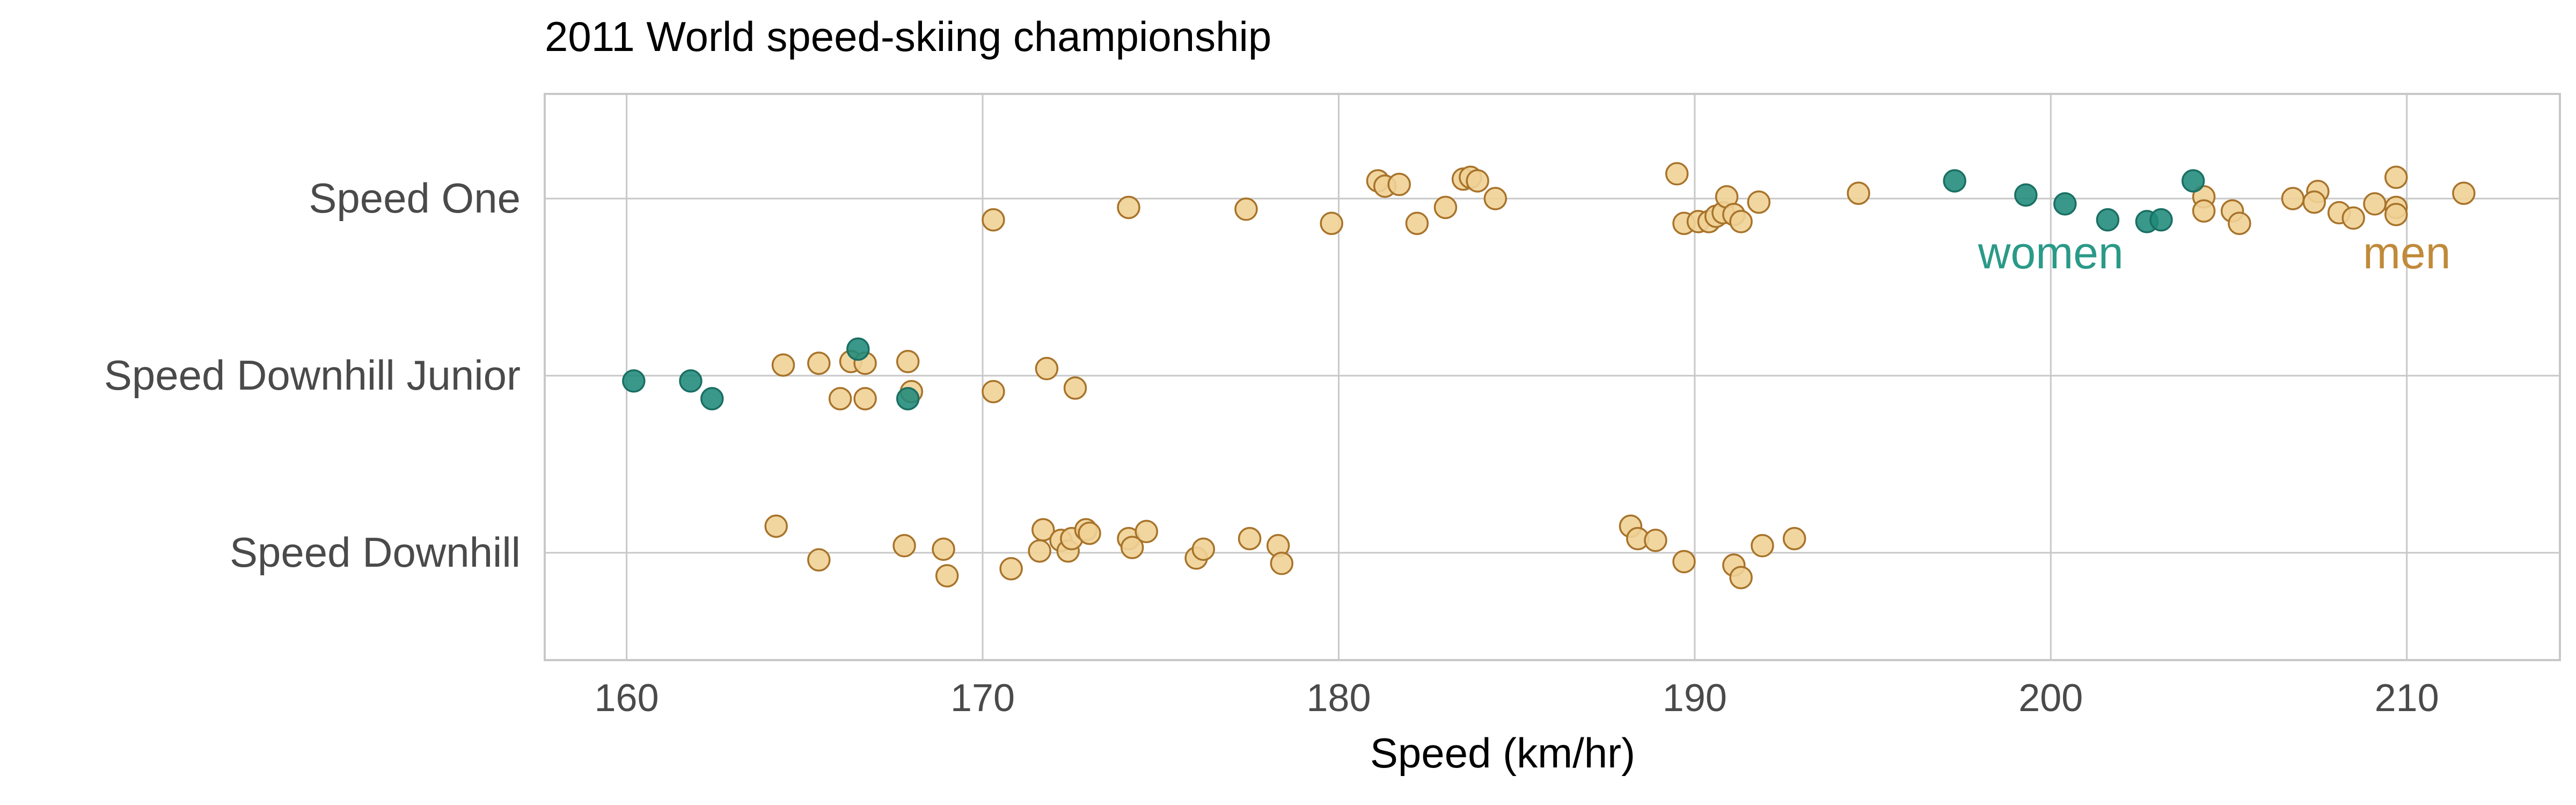 Image resolution: width=2576 pixels, height=805 pixels. What do you see at coordinates (982, 698) in the screenshot?
I see `x-tick-label: 170` at bounding box center [982, 698].